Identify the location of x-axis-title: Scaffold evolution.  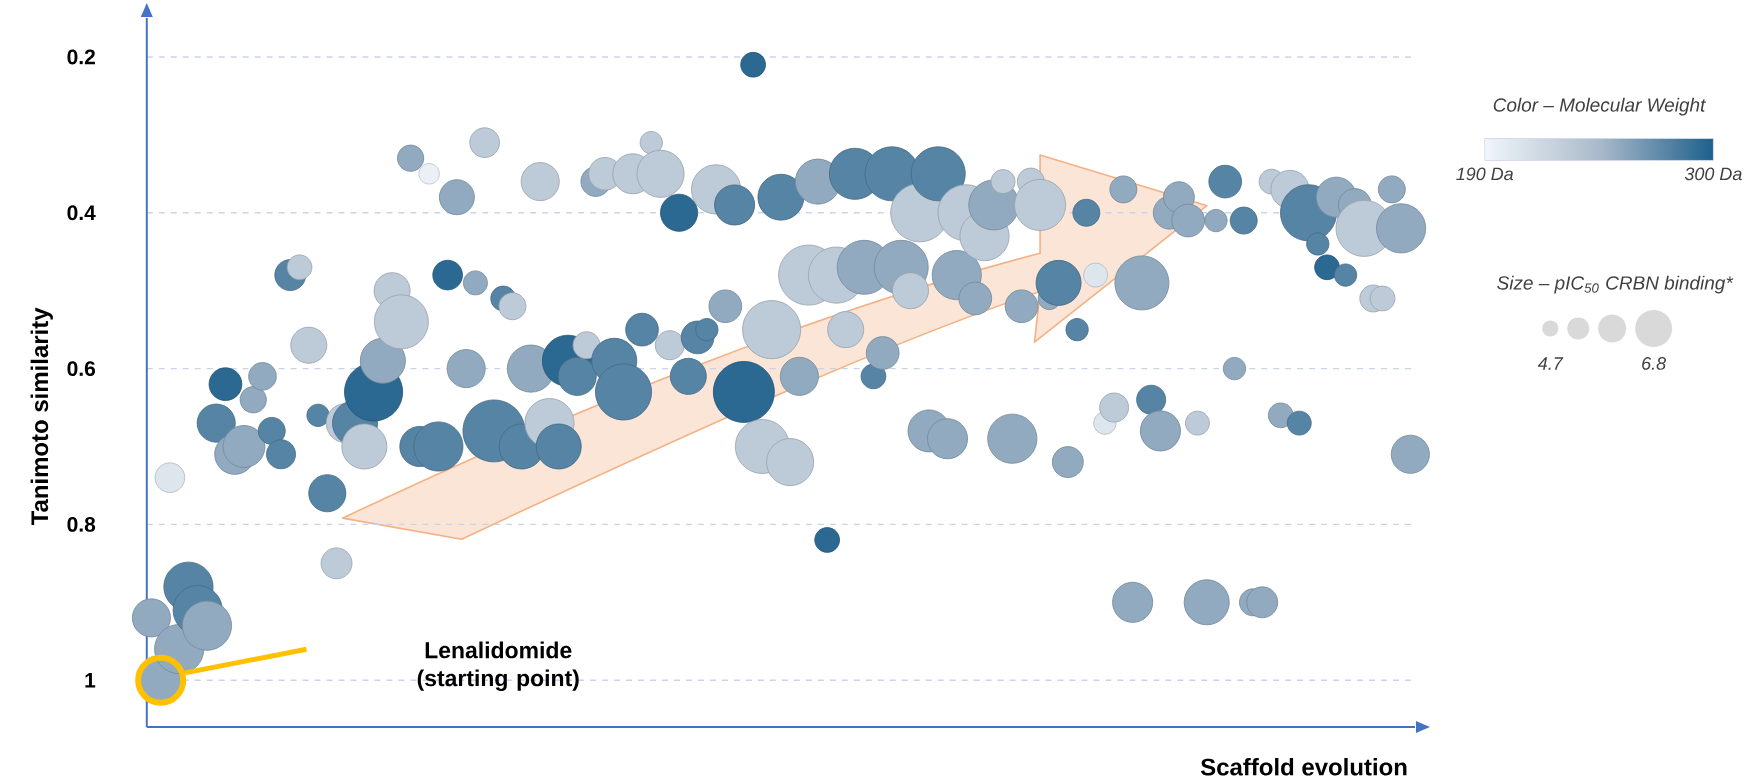
(1303, 766).